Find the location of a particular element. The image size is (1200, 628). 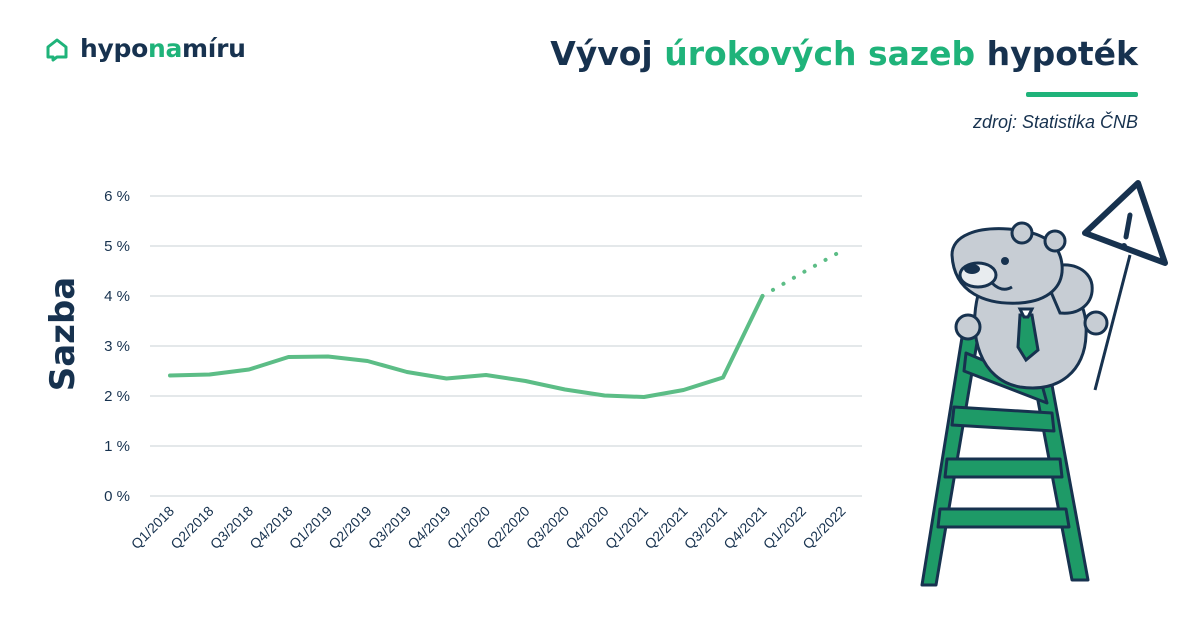

title-underline is located at coordinates (1082, 94).